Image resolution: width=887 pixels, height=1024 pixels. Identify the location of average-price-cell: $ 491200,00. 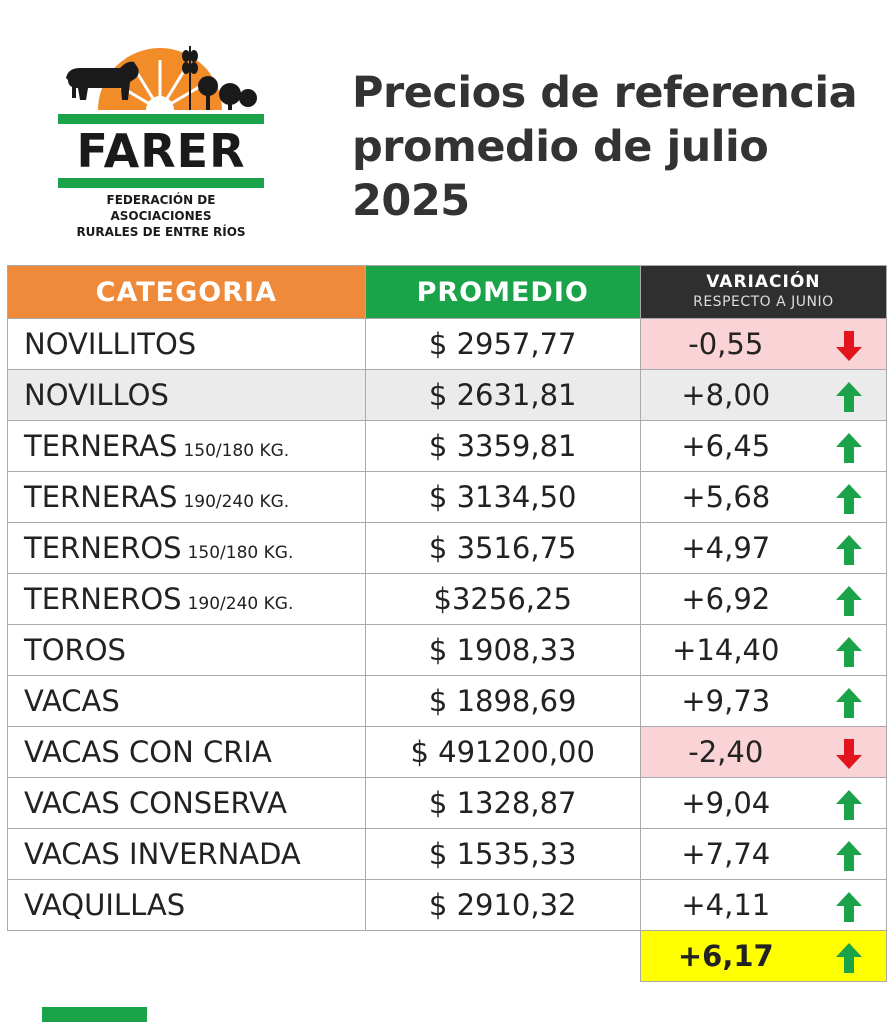
(502, 752).